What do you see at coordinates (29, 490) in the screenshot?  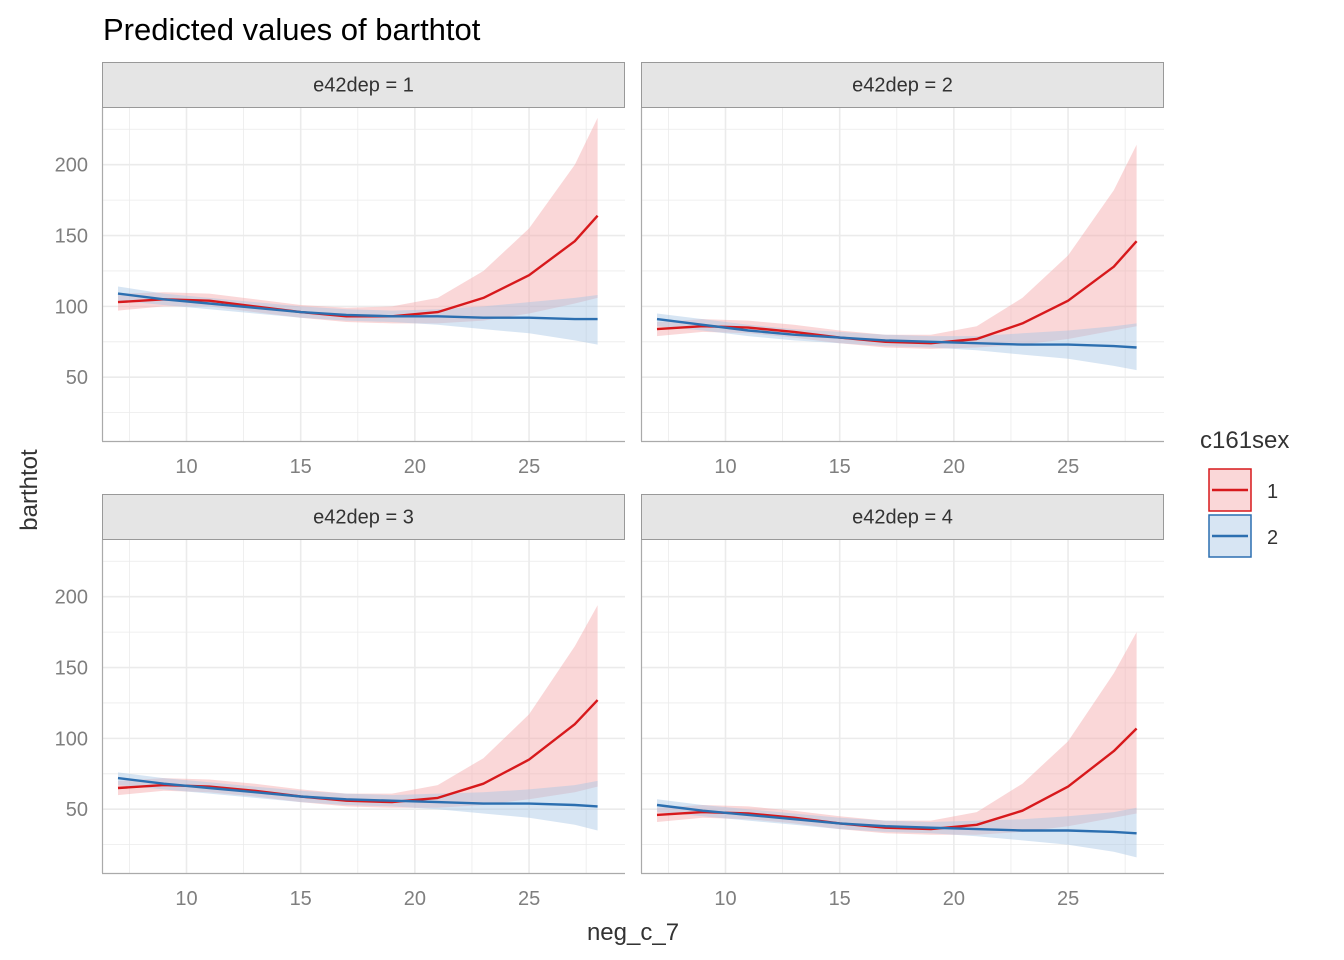 I see `y-axis-title: barthtot` at bounding box center [29, 490].